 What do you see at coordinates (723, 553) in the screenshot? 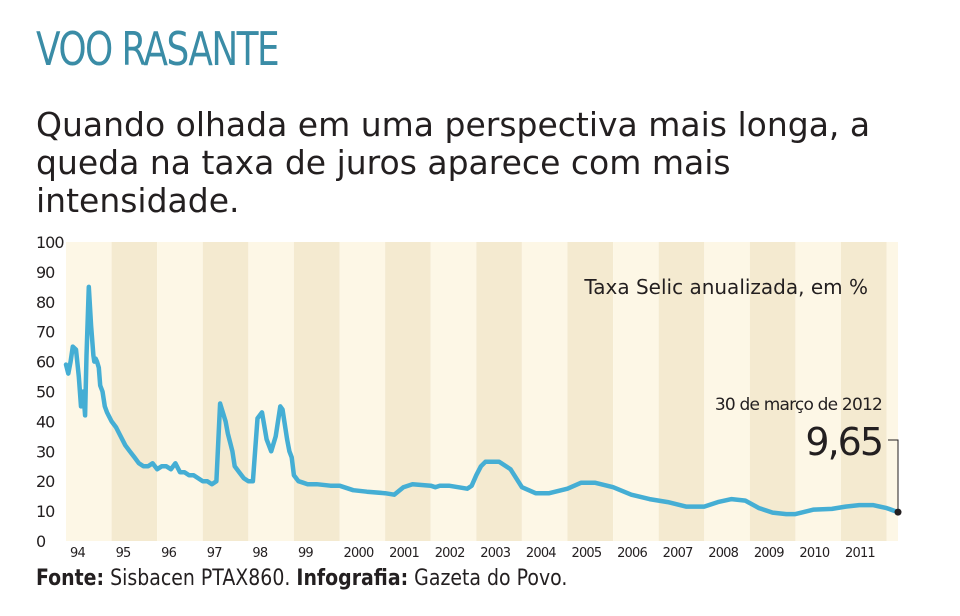
I see `x-tick-label: 2008` at bounding box center [723, 553].